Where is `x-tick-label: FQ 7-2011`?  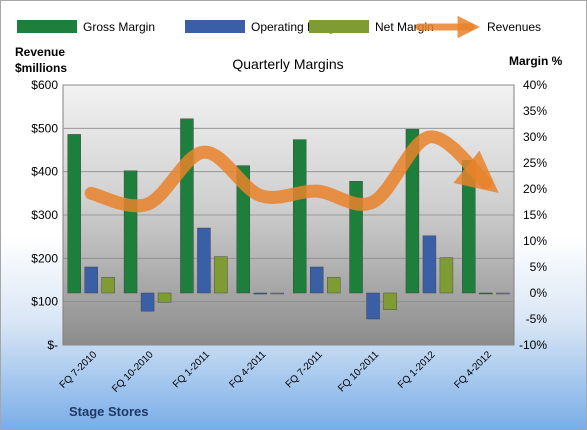
x-tick-label: FQ 7-2011 is located at coordinates (304, 369).